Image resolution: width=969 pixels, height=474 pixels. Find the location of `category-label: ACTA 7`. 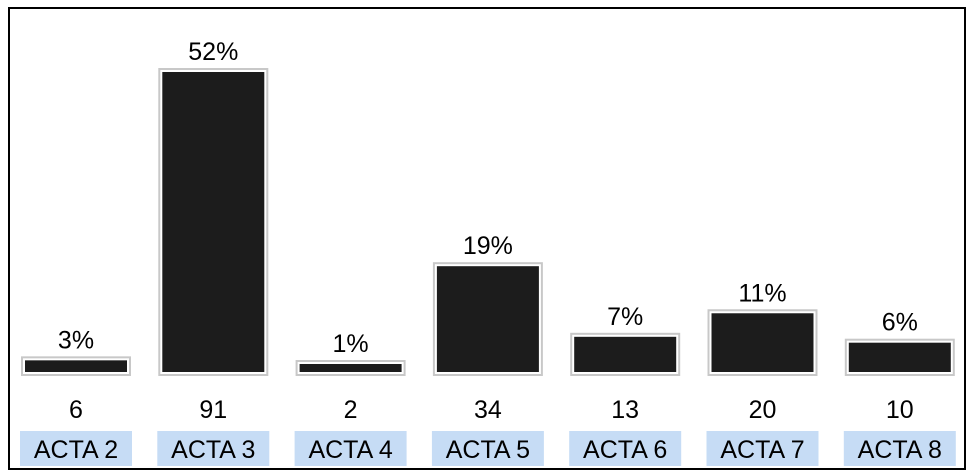

category-label: ACTA 7 is located at coordinates (762, 450).